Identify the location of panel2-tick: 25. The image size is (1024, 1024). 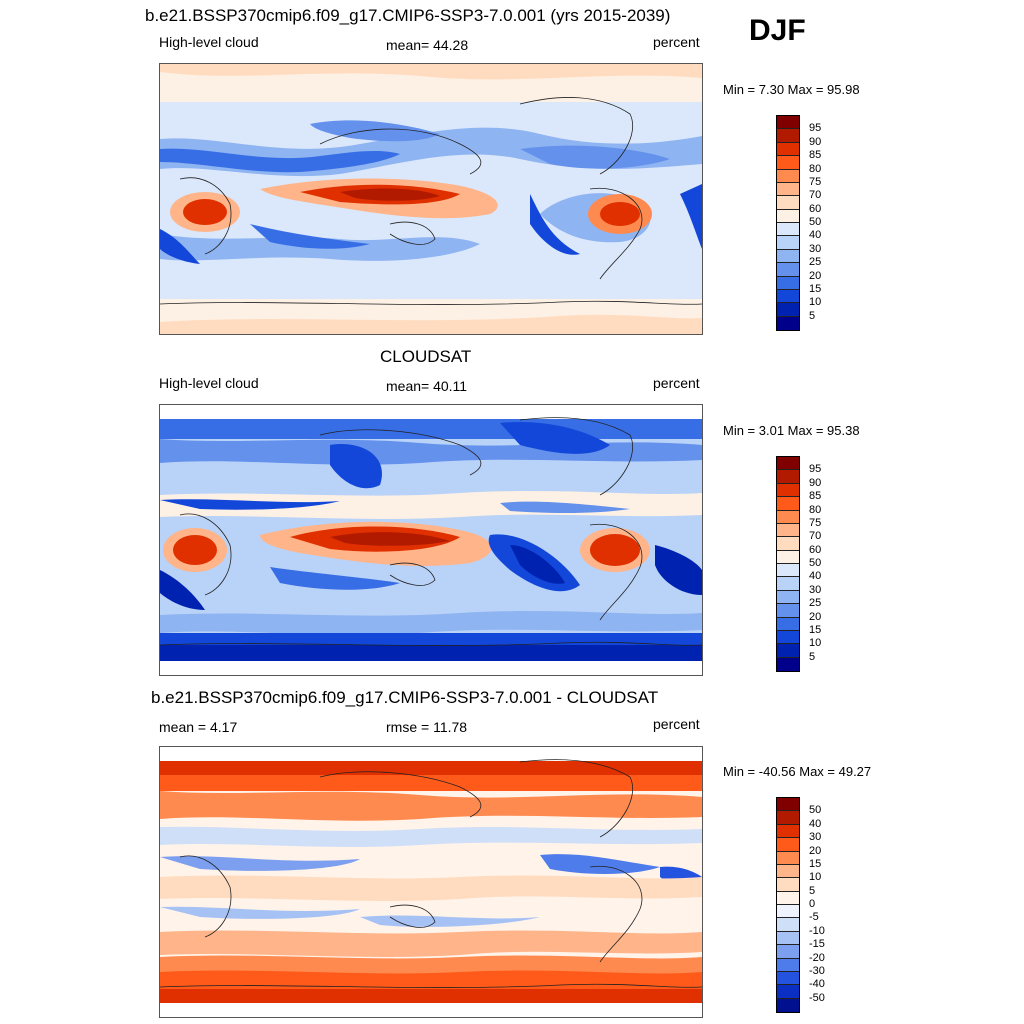
(815, 603).